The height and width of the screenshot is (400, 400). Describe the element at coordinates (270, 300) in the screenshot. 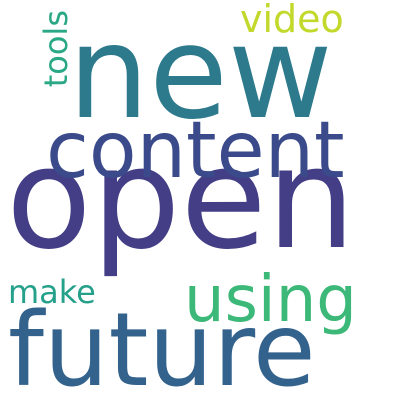

I see `word-using: using` at that location.